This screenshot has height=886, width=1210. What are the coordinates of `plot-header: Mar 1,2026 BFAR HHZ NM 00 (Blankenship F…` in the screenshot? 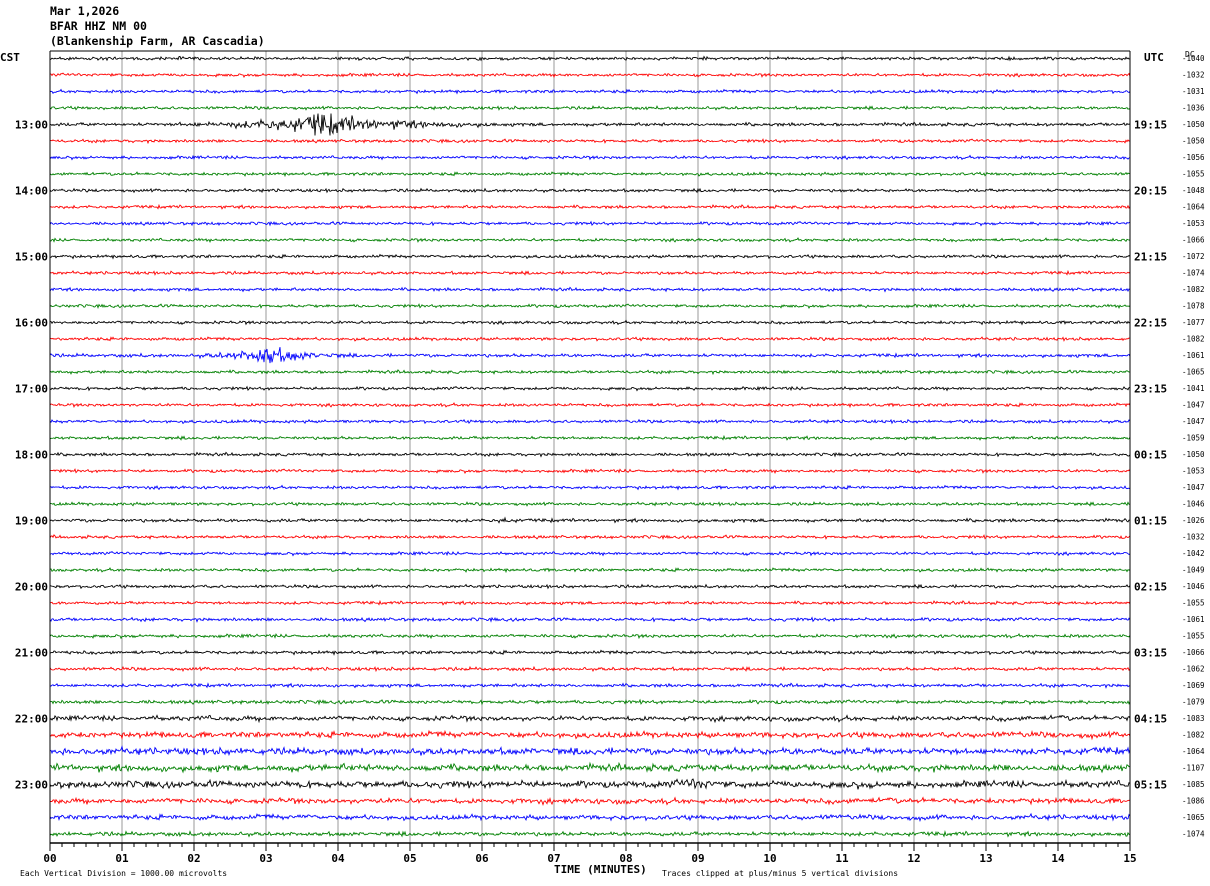 It's located at (157, 26).